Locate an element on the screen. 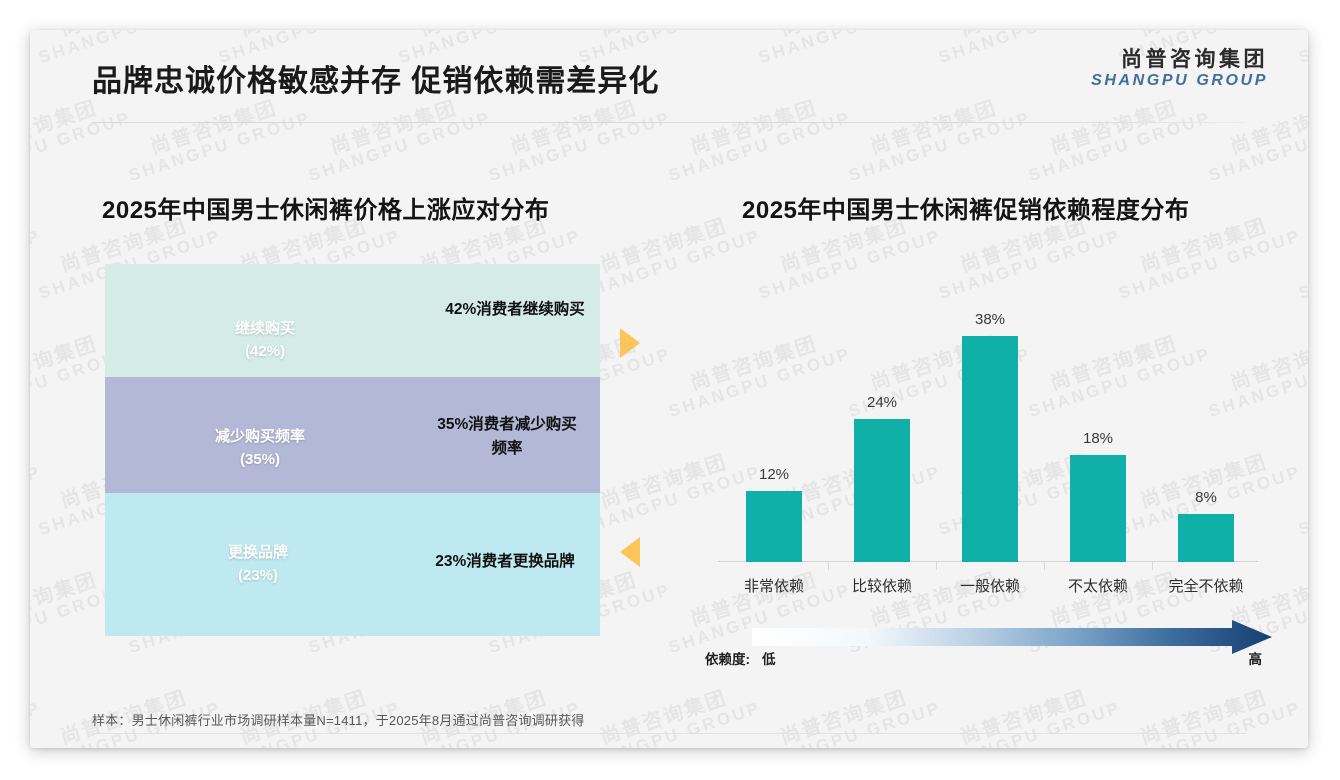 This screenshot has height=780, width=1340. bar-value-label-4: 18% is located at coordinates (1098, 438).